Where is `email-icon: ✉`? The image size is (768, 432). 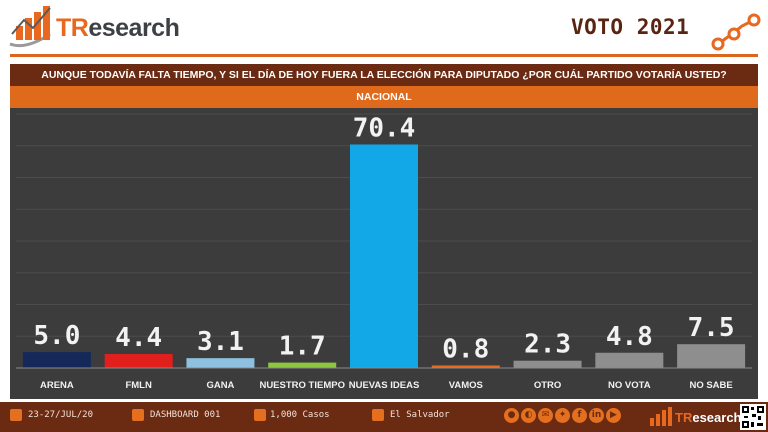 email-icon: ✉ is located at coordinates (545, 415).